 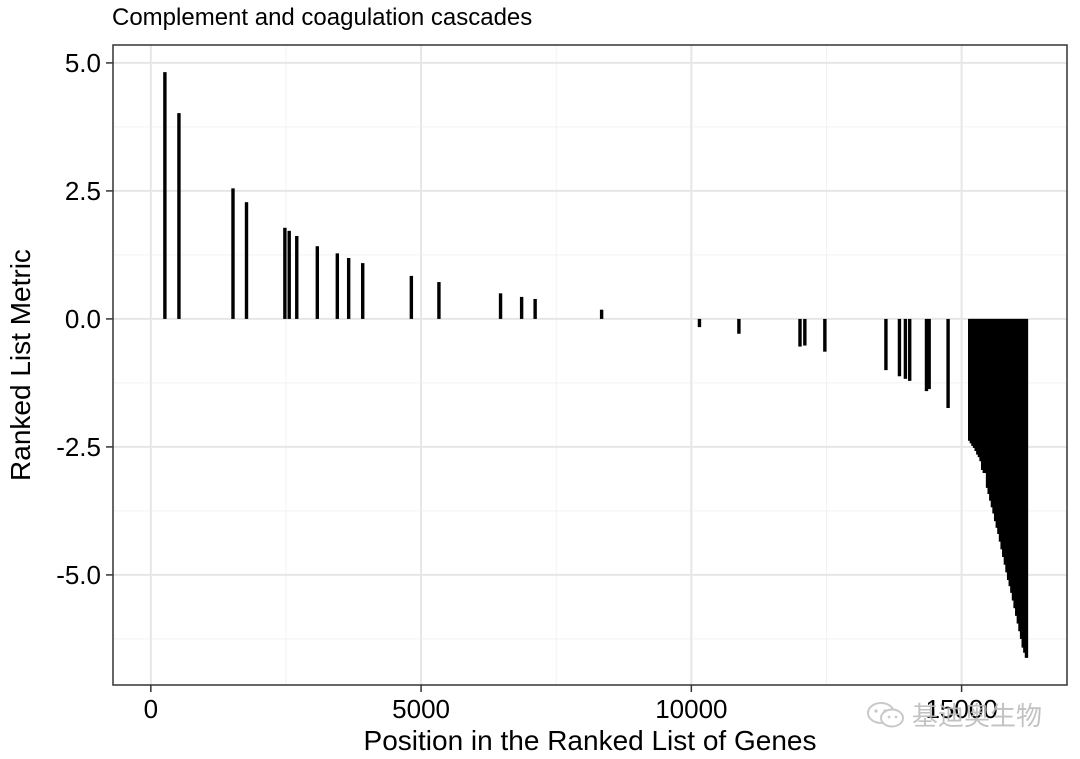 I want to click on y-axis-title: Ranked List Metric, so click(x=20, y=365).